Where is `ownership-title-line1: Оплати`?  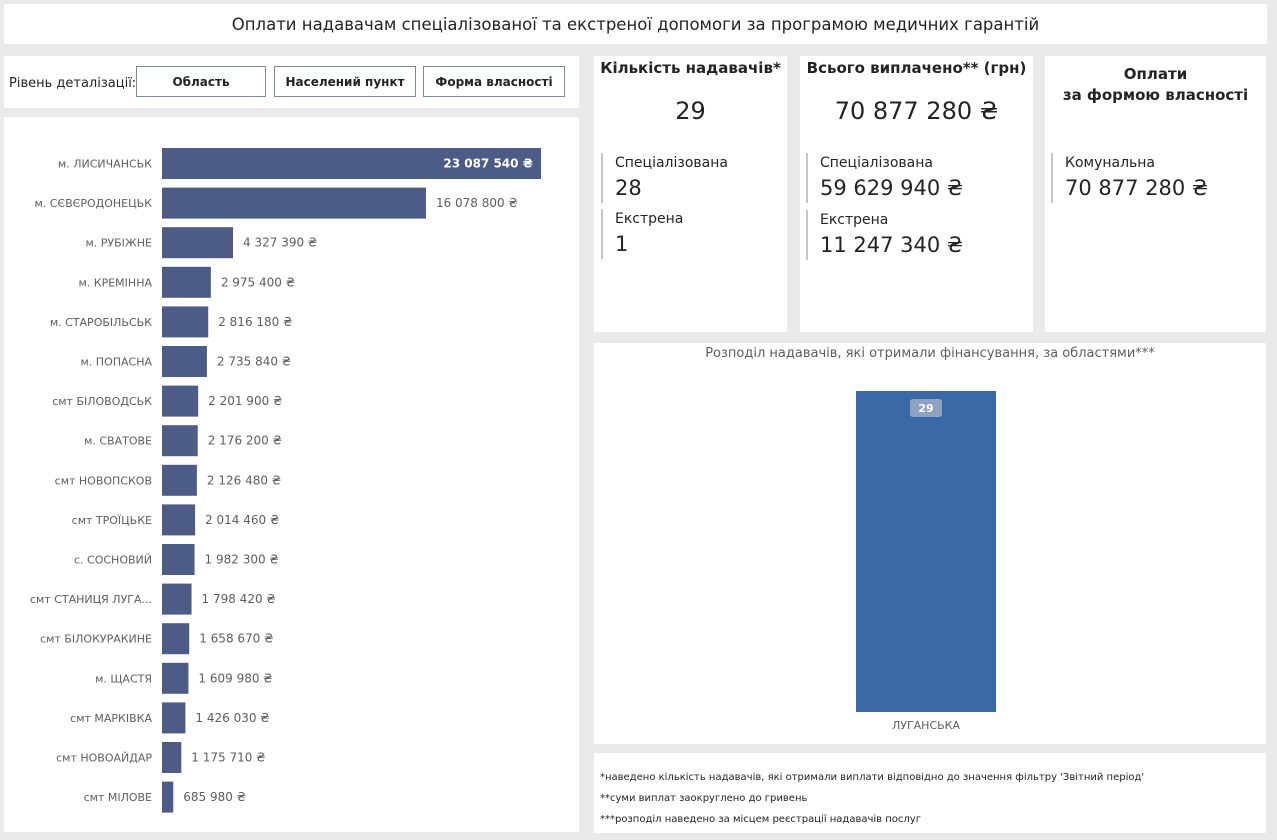
ownership-title-line1: Оплати is located at coordinates (1155, 74).